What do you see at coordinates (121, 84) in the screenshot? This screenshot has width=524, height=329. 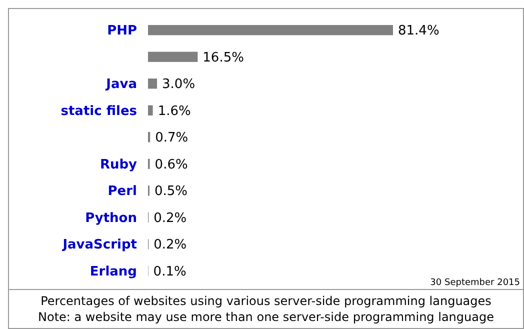 I see `y-tick-label: Java` at bounding box center [121, 84].